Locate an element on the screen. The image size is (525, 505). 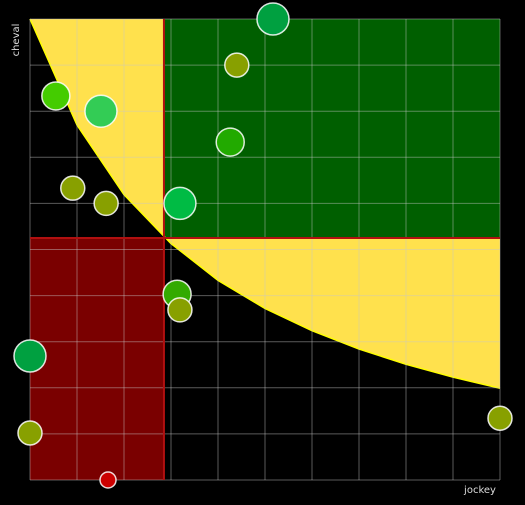
region-bottom-left is located at coordinates (97, 358).